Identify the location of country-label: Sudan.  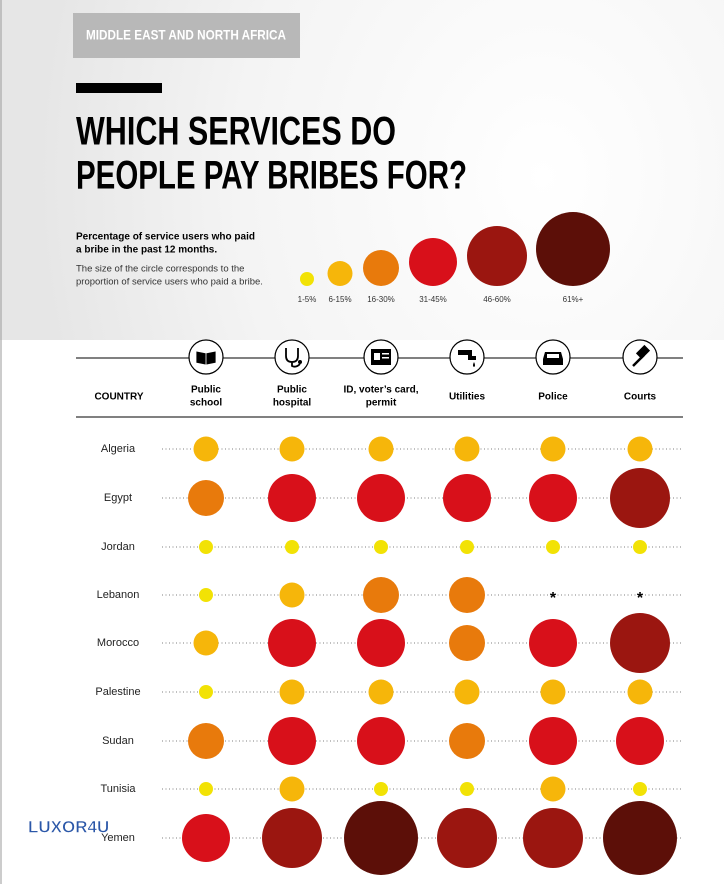
(118, 741).